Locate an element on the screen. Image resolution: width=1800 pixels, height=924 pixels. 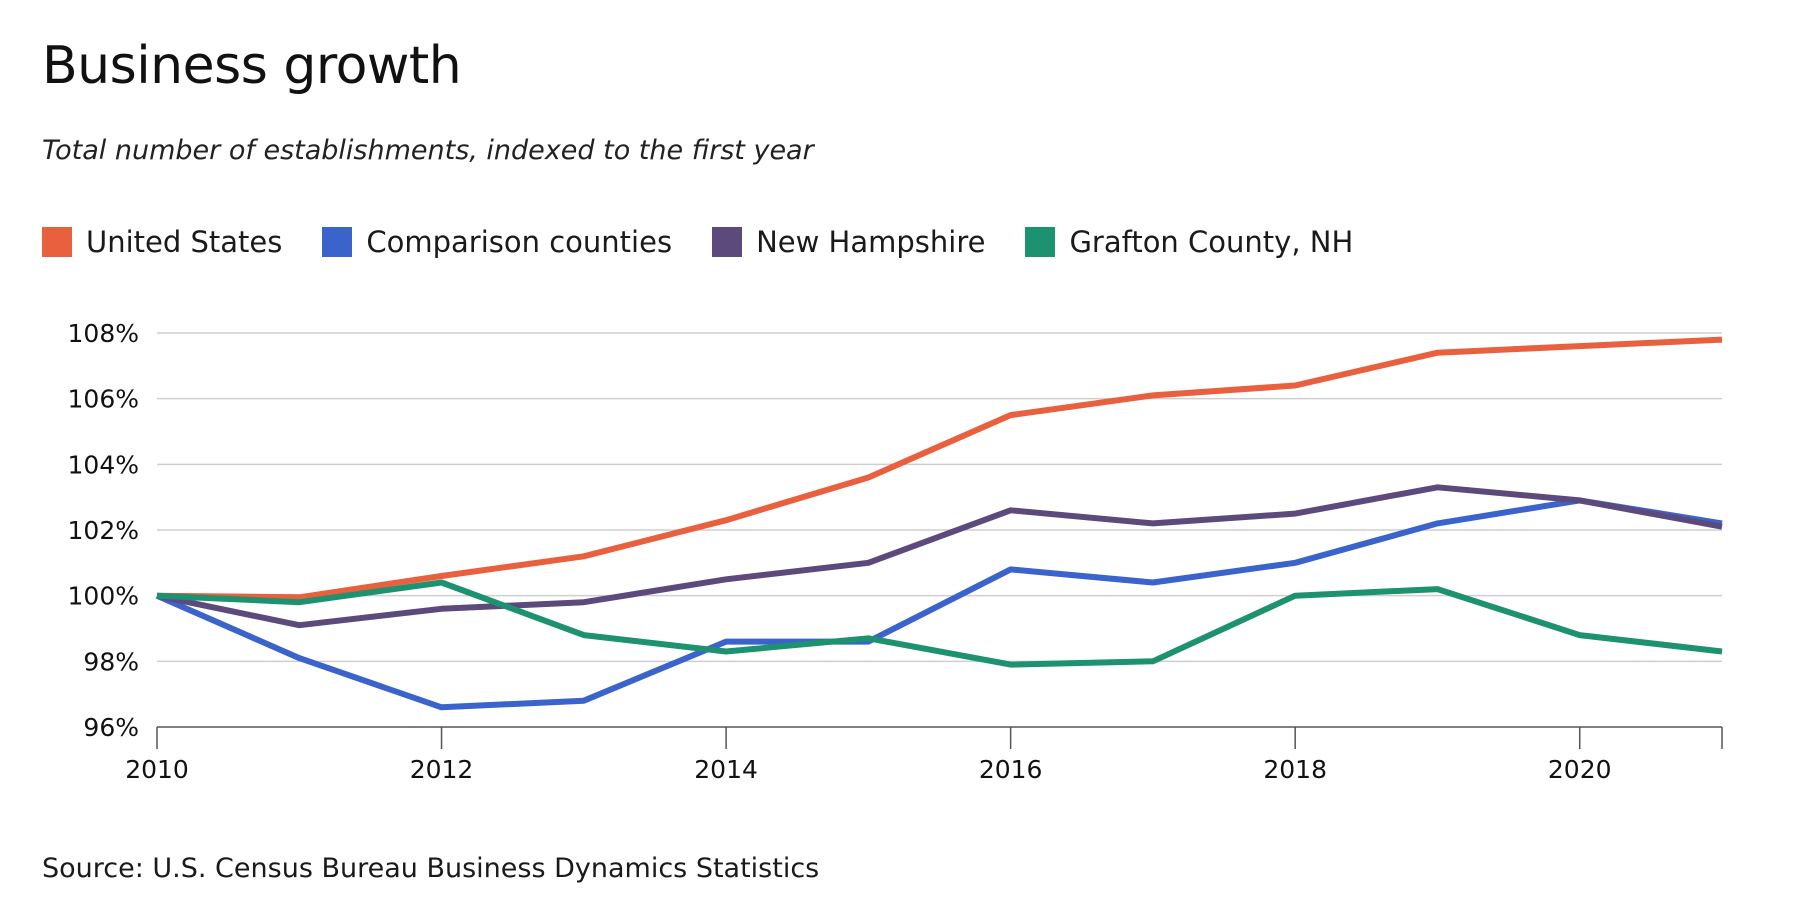
x-tick-label: 2018 is located at coordinates (1295, 769).